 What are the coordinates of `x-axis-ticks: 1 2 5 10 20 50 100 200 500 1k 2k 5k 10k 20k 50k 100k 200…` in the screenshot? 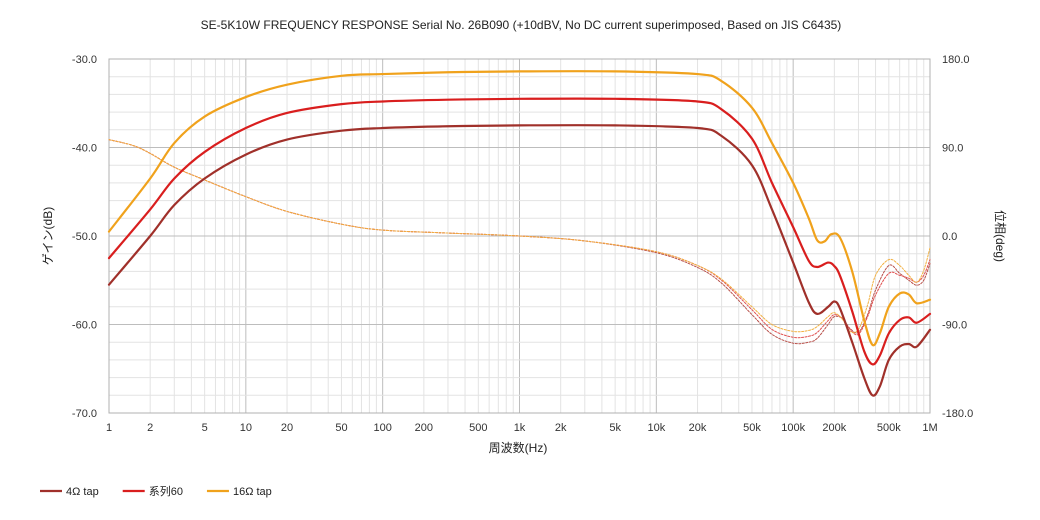 It's located at (522, 428).